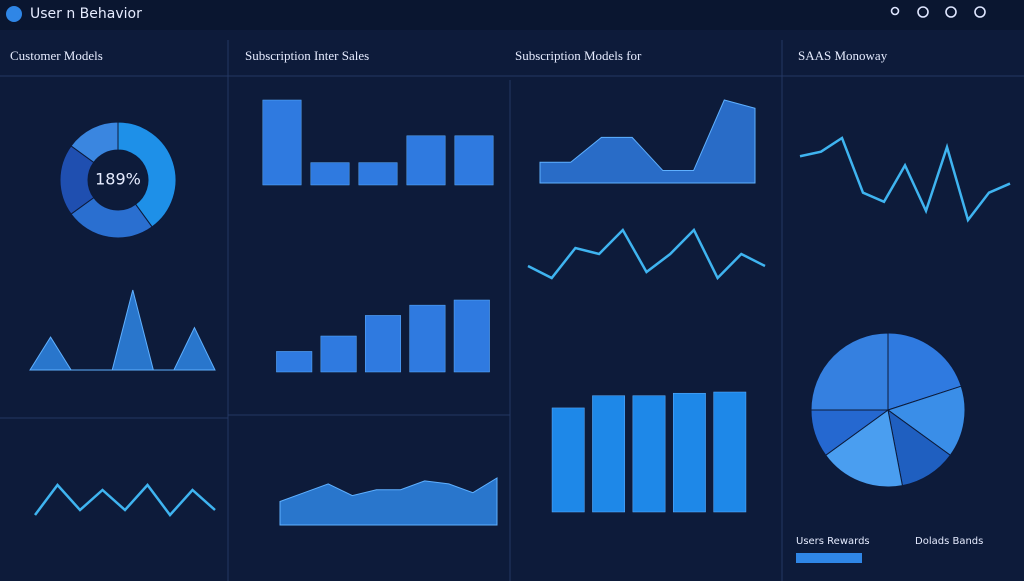 This screenshot has height=581, width=1024. I want to click on user-icon, so click(895, 11).